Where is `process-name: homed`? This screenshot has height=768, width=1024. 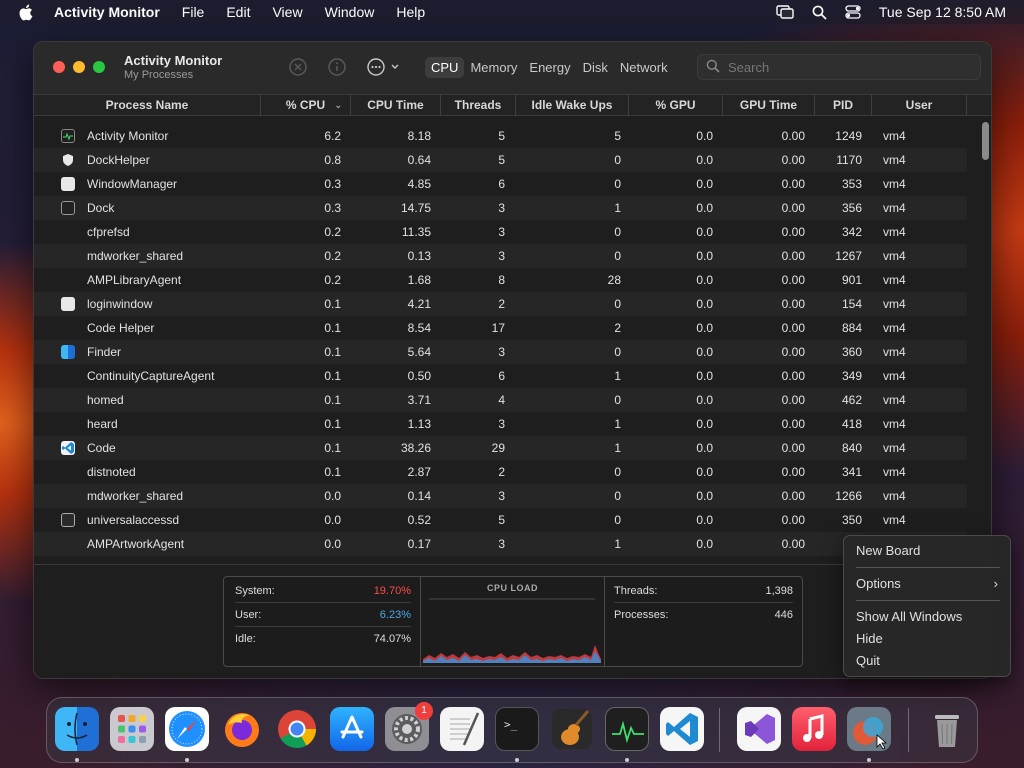 process-name: homed is located at coordinates (105, 400).